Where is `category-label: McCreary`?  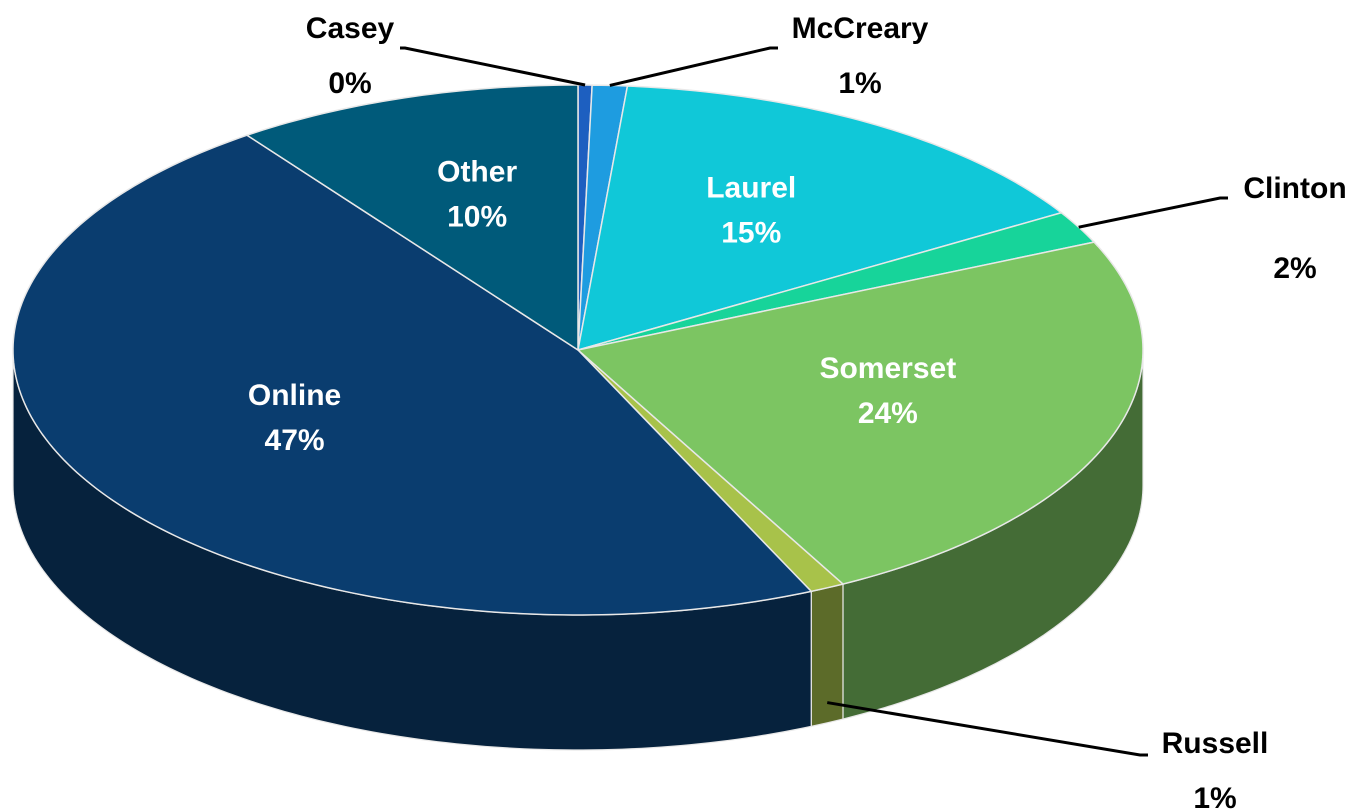
category-label: McCreary is located at coordinates (860, 28).